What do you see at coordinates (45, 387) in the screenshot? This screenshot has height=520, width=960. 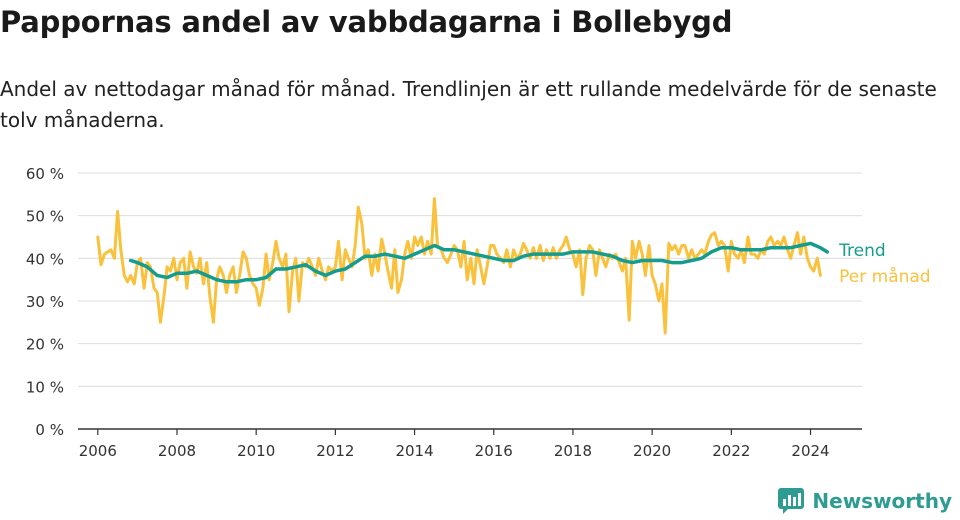 I see `y-tick-label: 10 %` at bounding box center [45, 387].